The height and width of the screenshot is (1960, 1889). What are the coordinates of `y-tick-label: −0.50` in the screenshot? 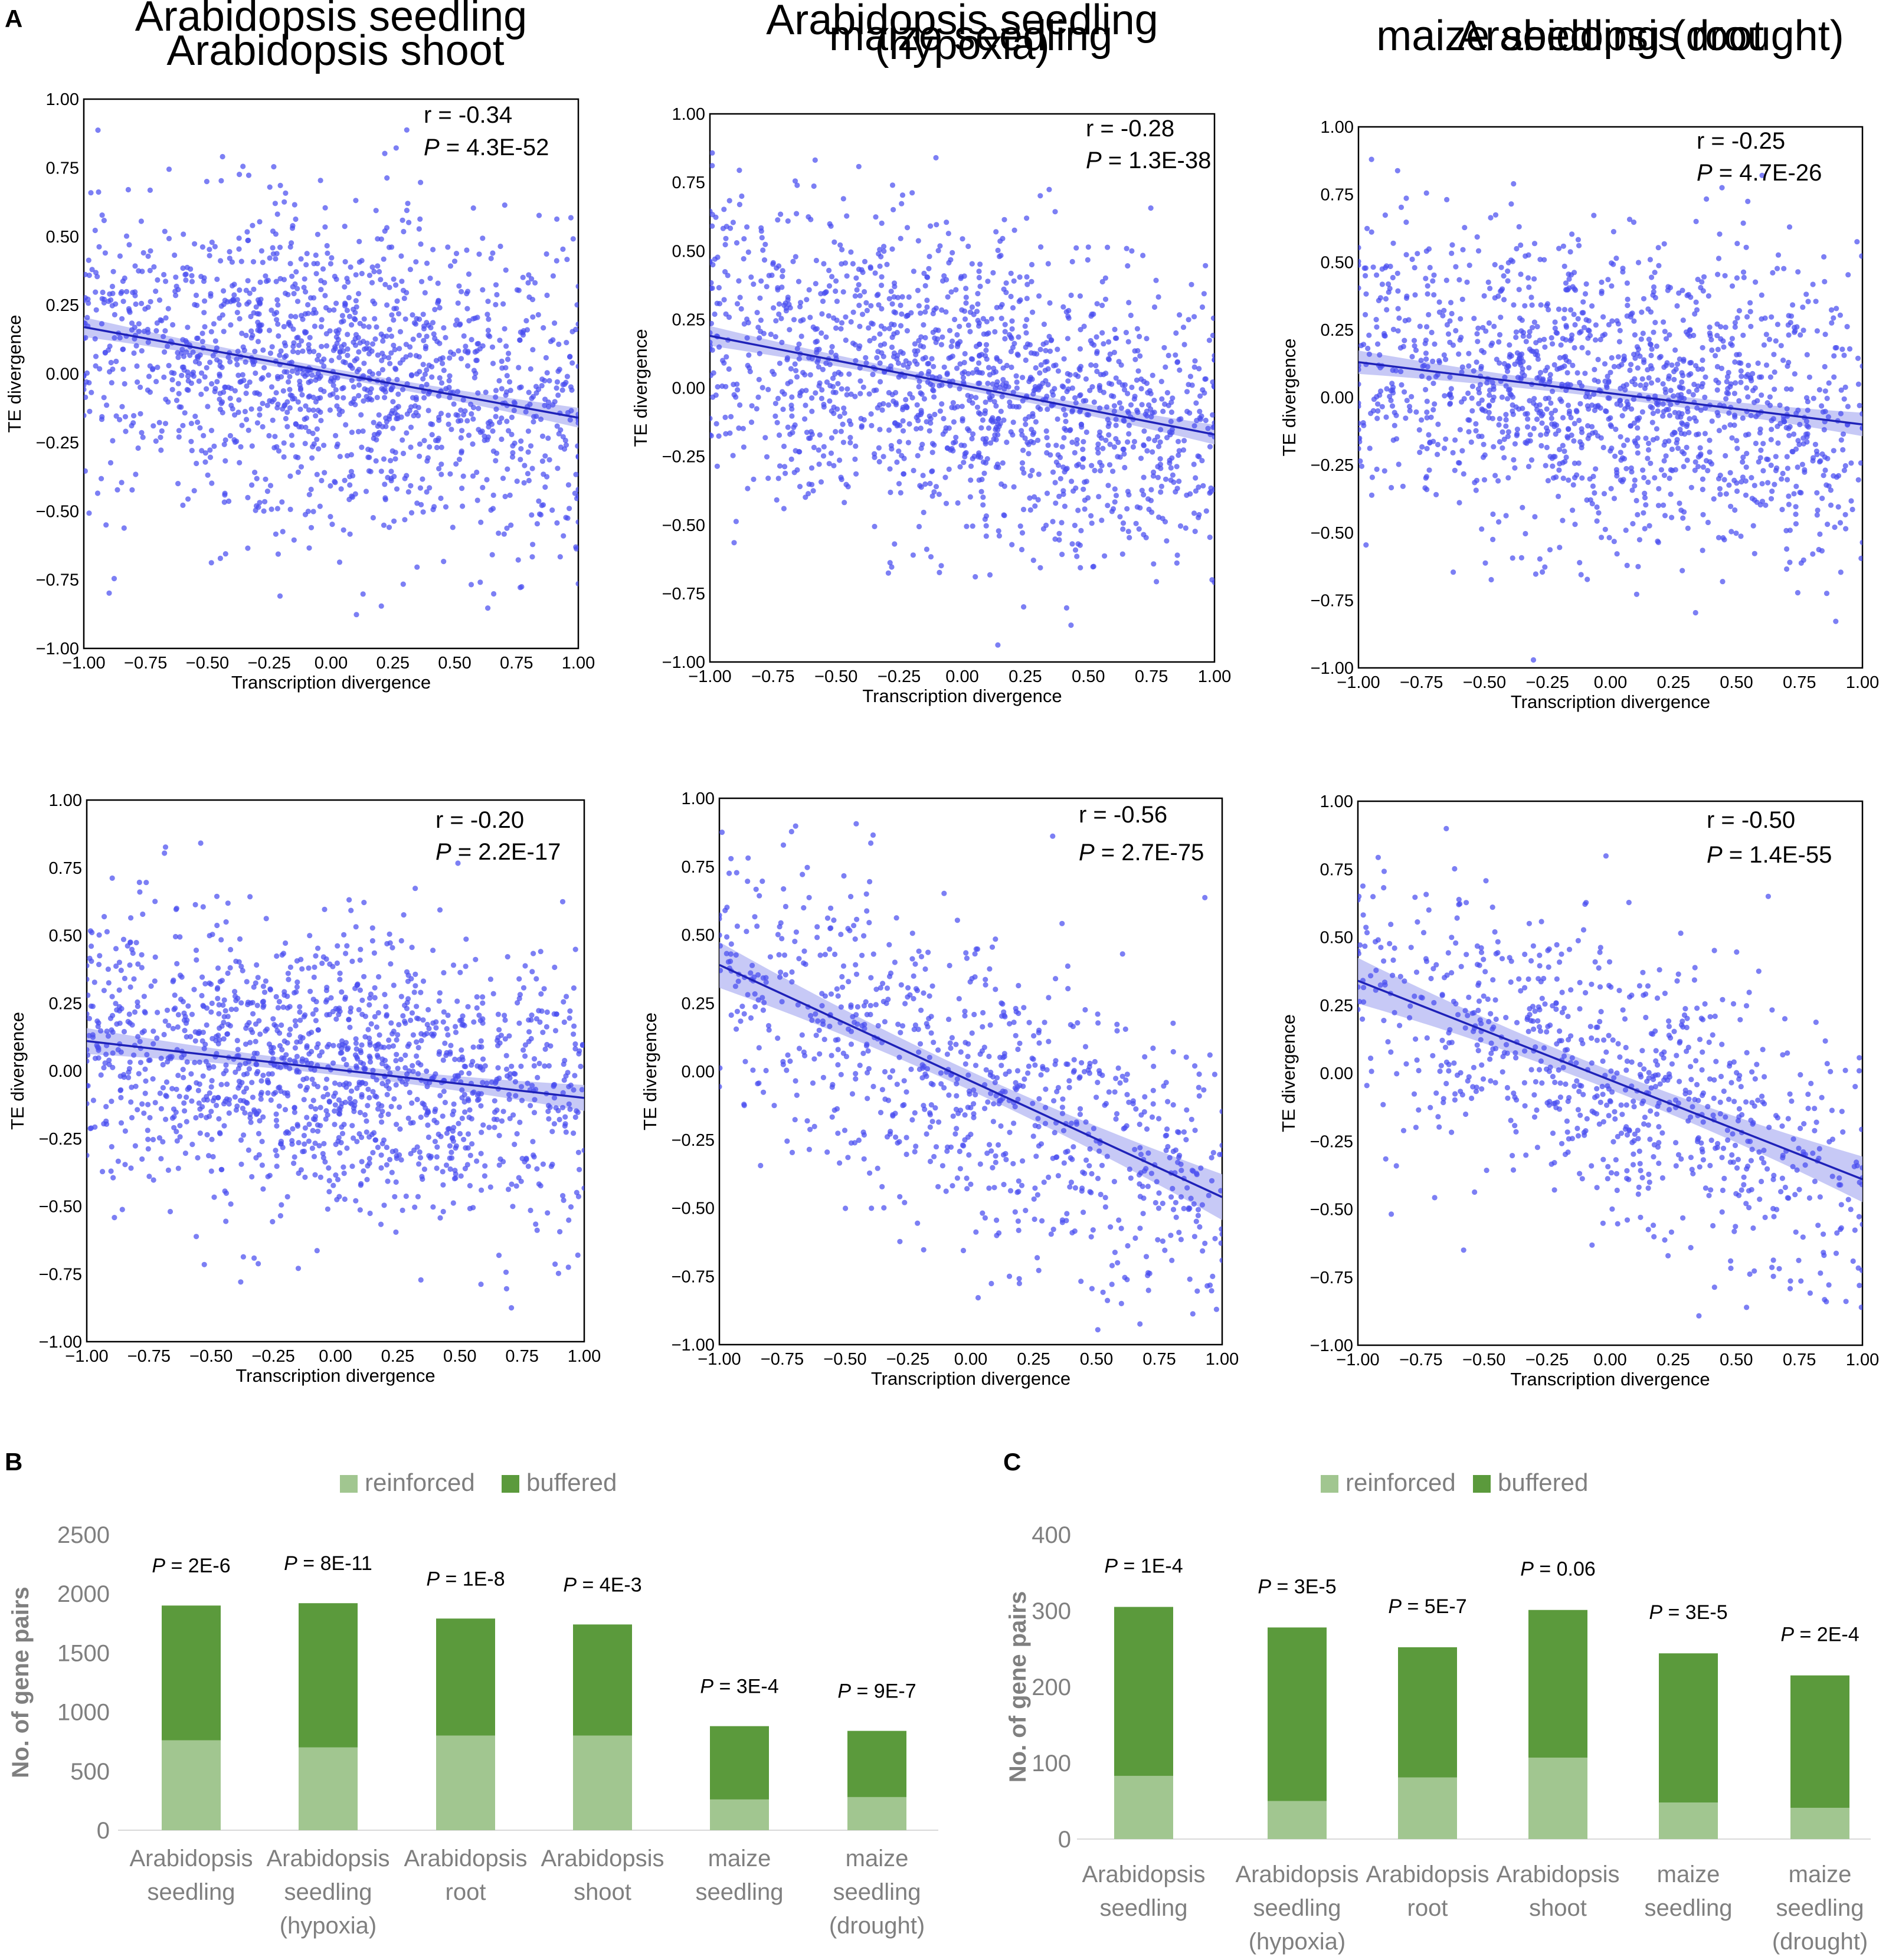 It's located at (683, 525).